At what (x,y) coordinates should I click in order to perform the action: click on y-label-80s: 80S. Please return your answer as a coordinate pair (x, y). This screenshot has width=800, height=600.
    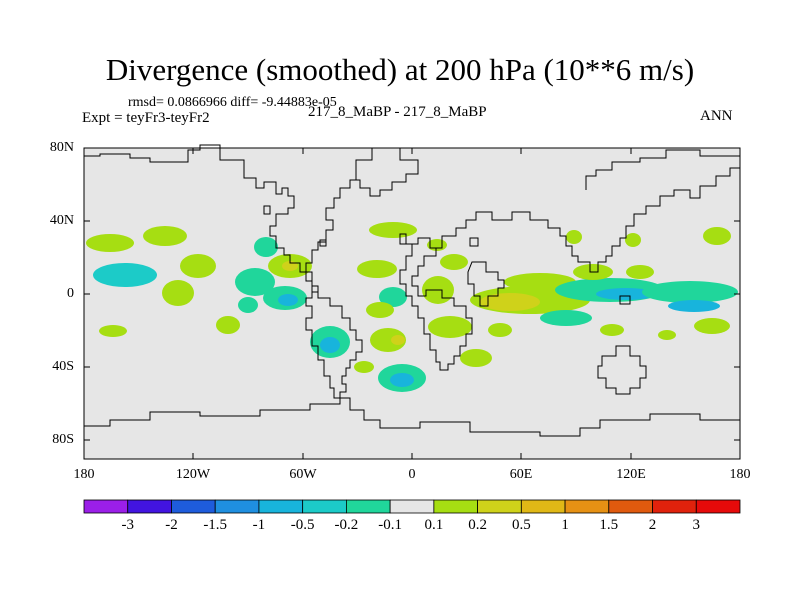
    Looking at the image, I should click on (63, 439).